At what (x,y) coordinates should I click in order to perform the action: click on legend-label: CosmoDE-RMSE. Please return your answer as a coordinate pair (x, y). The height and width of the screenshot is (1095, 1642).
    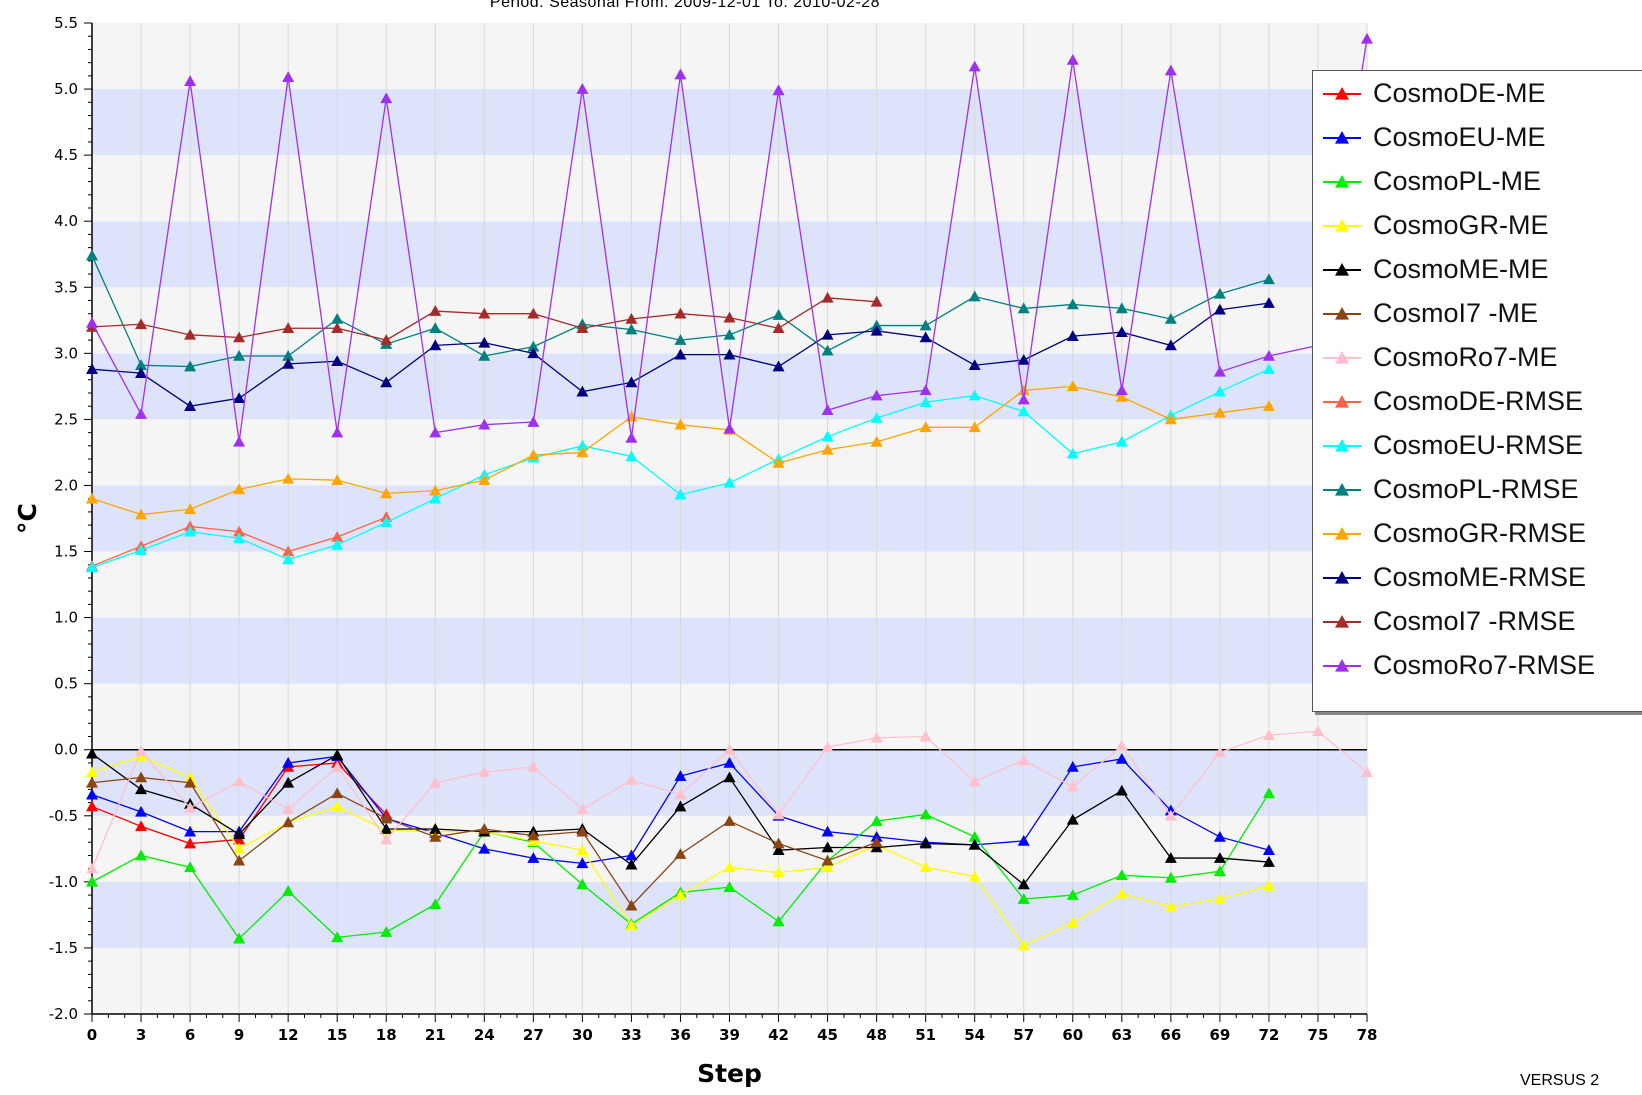
    Looking at the image, I should click on (1478, 400).